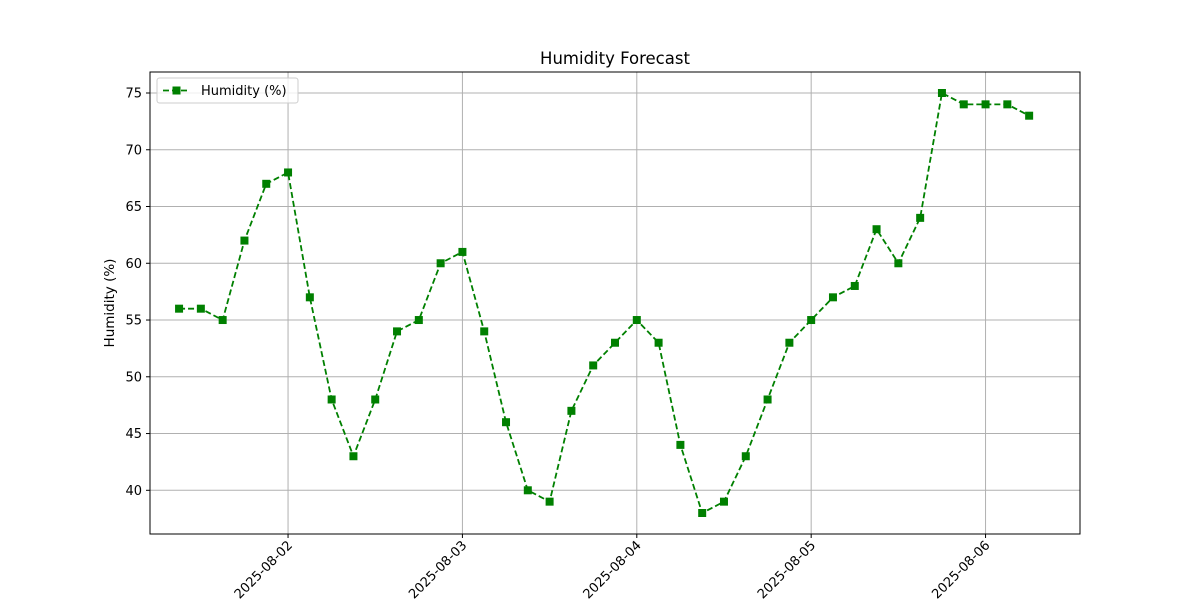 Image resolution: width=1200 pixels, height=600 pixels. Describe the element at coordinates (137, 293) in the screenshot. I see `y-axis-ticks: 40 45 50 55 60 65 70 75` at that location.